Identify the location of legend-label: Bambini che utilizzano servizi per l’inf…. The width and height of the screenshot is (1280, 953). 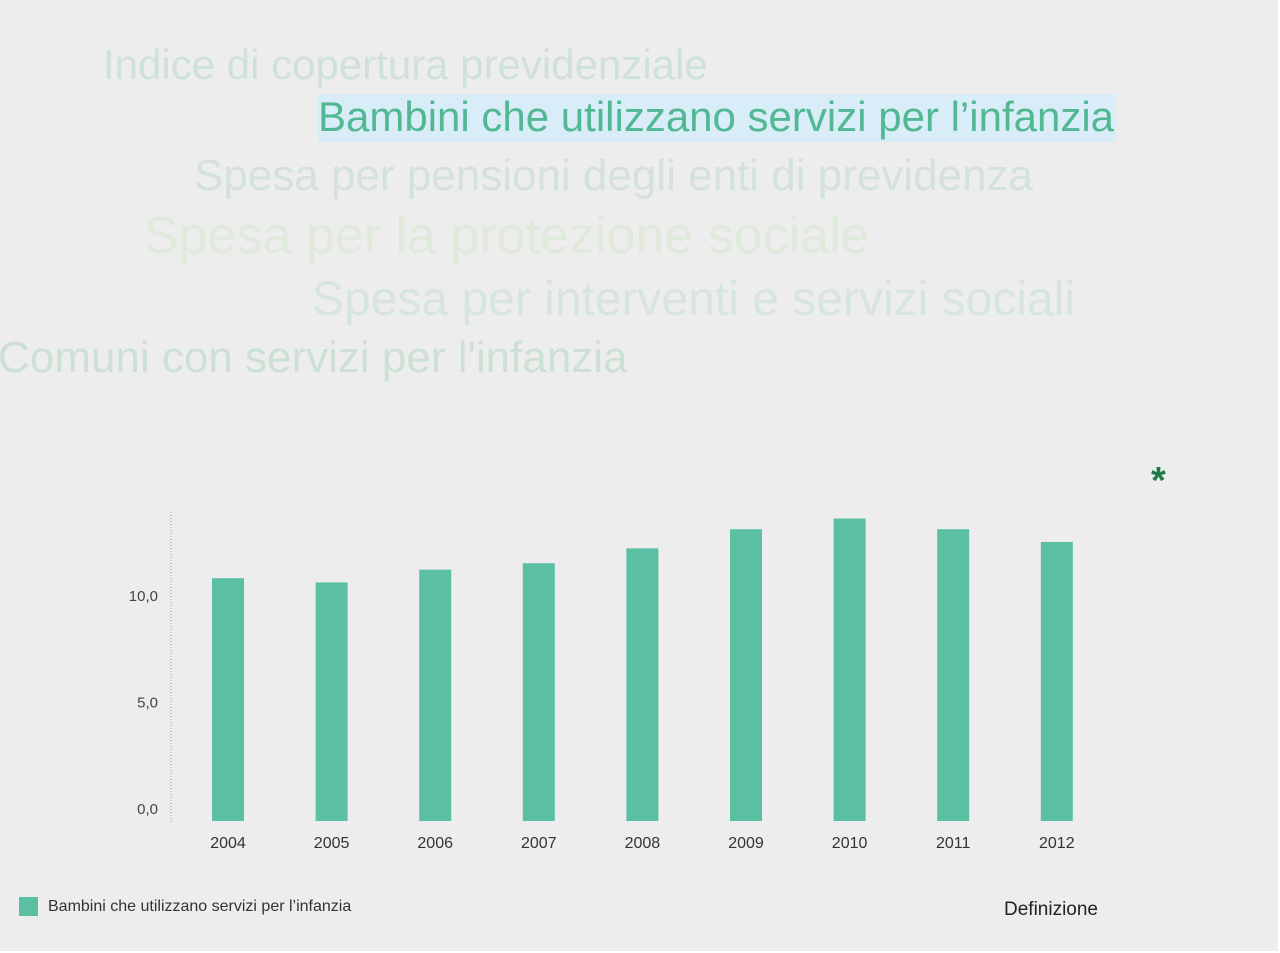
(200, 906).